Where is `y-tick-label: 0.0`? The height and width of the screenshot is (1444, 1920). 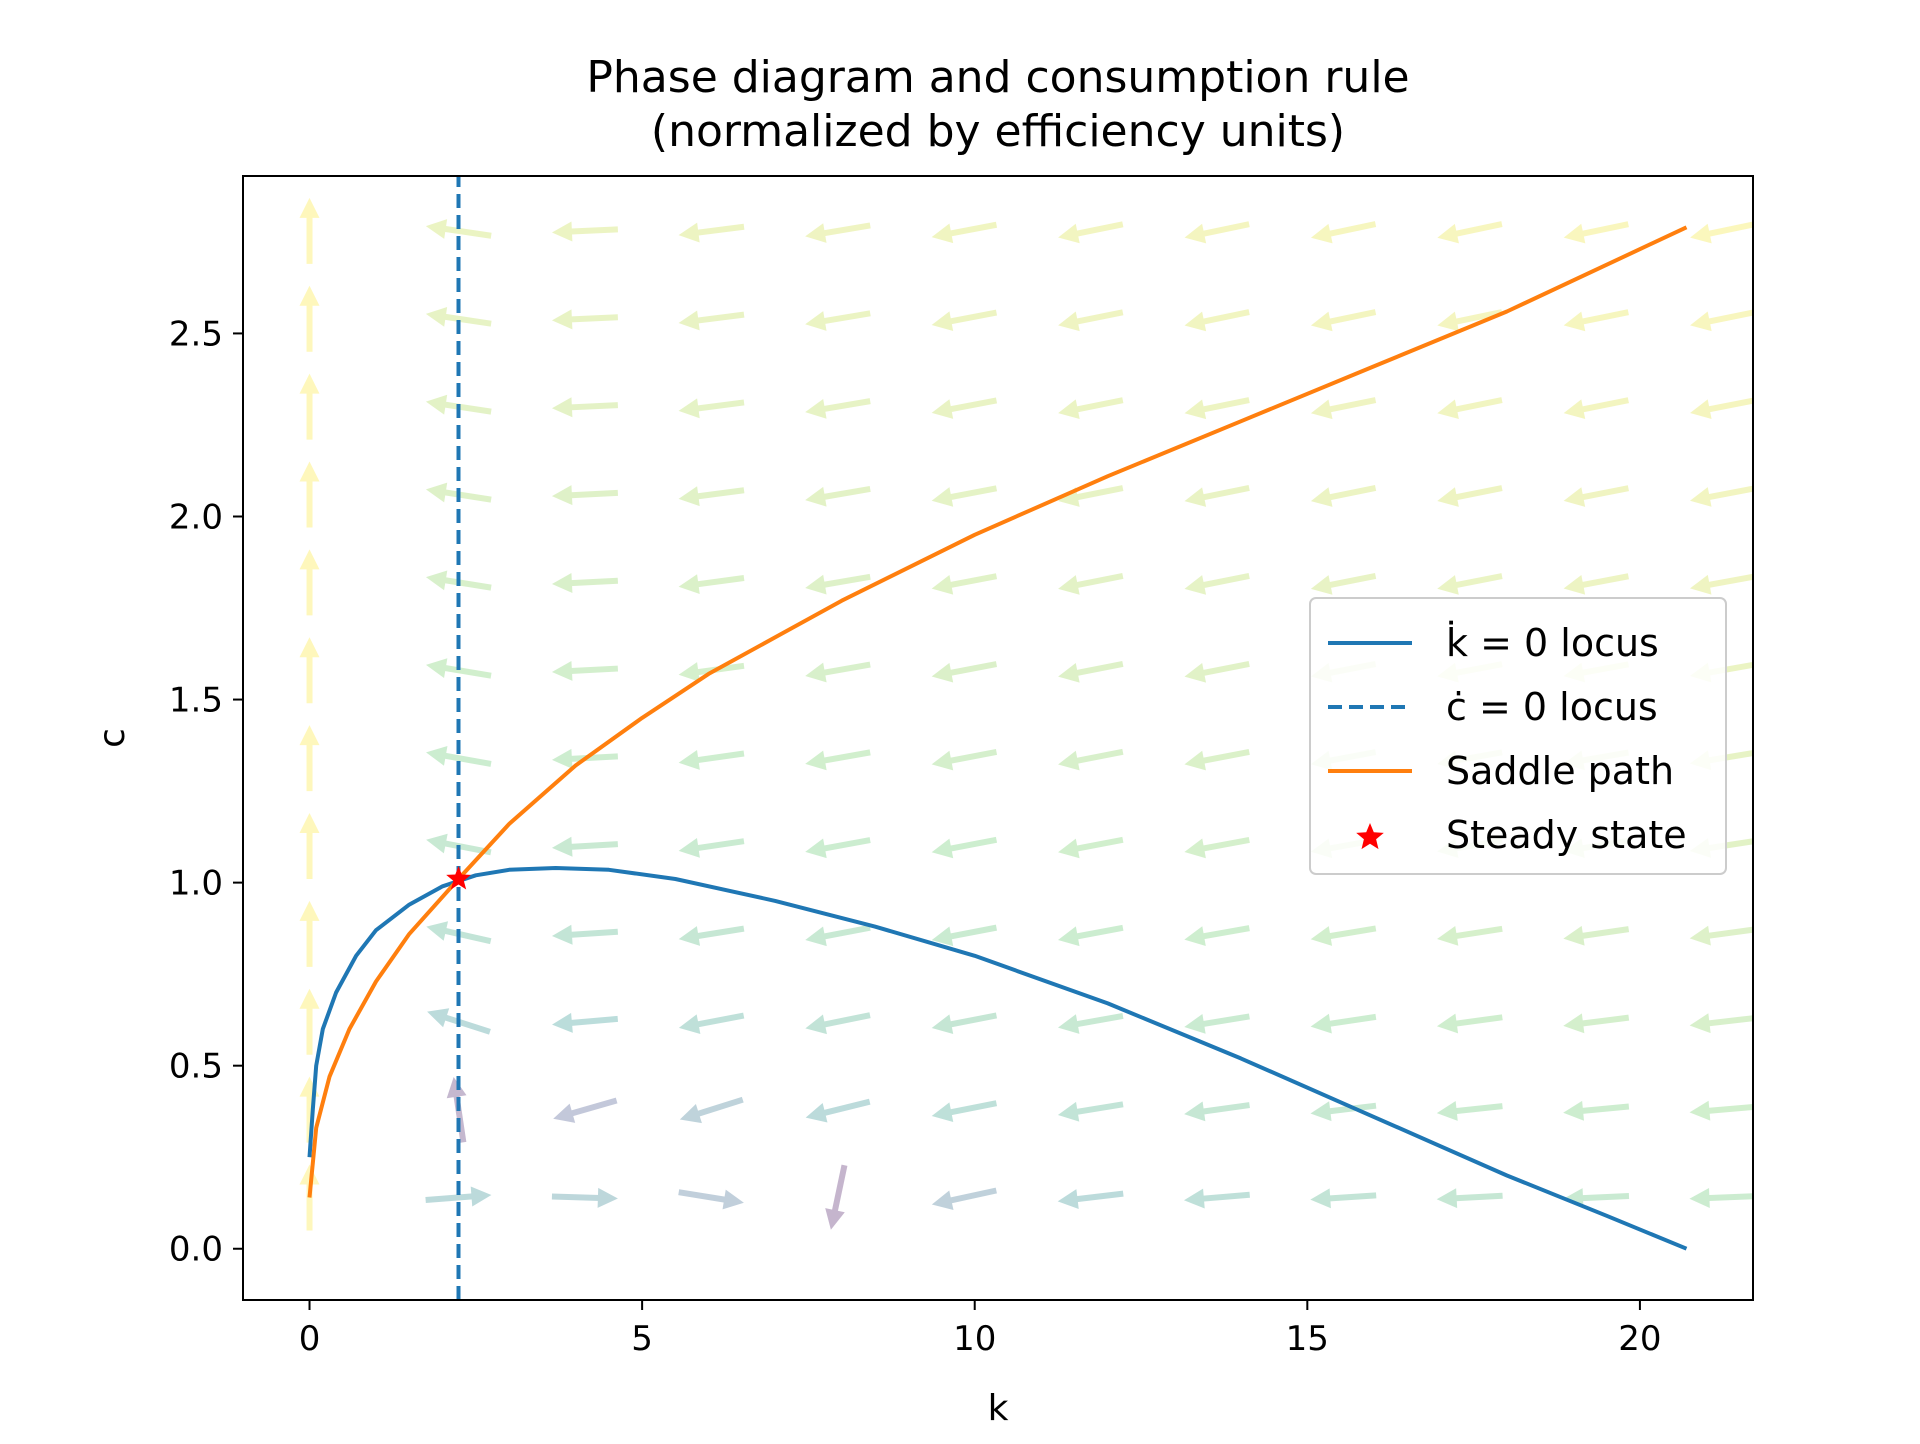
y-tick-label: 0.0 is located at coordinates (196, 1250).